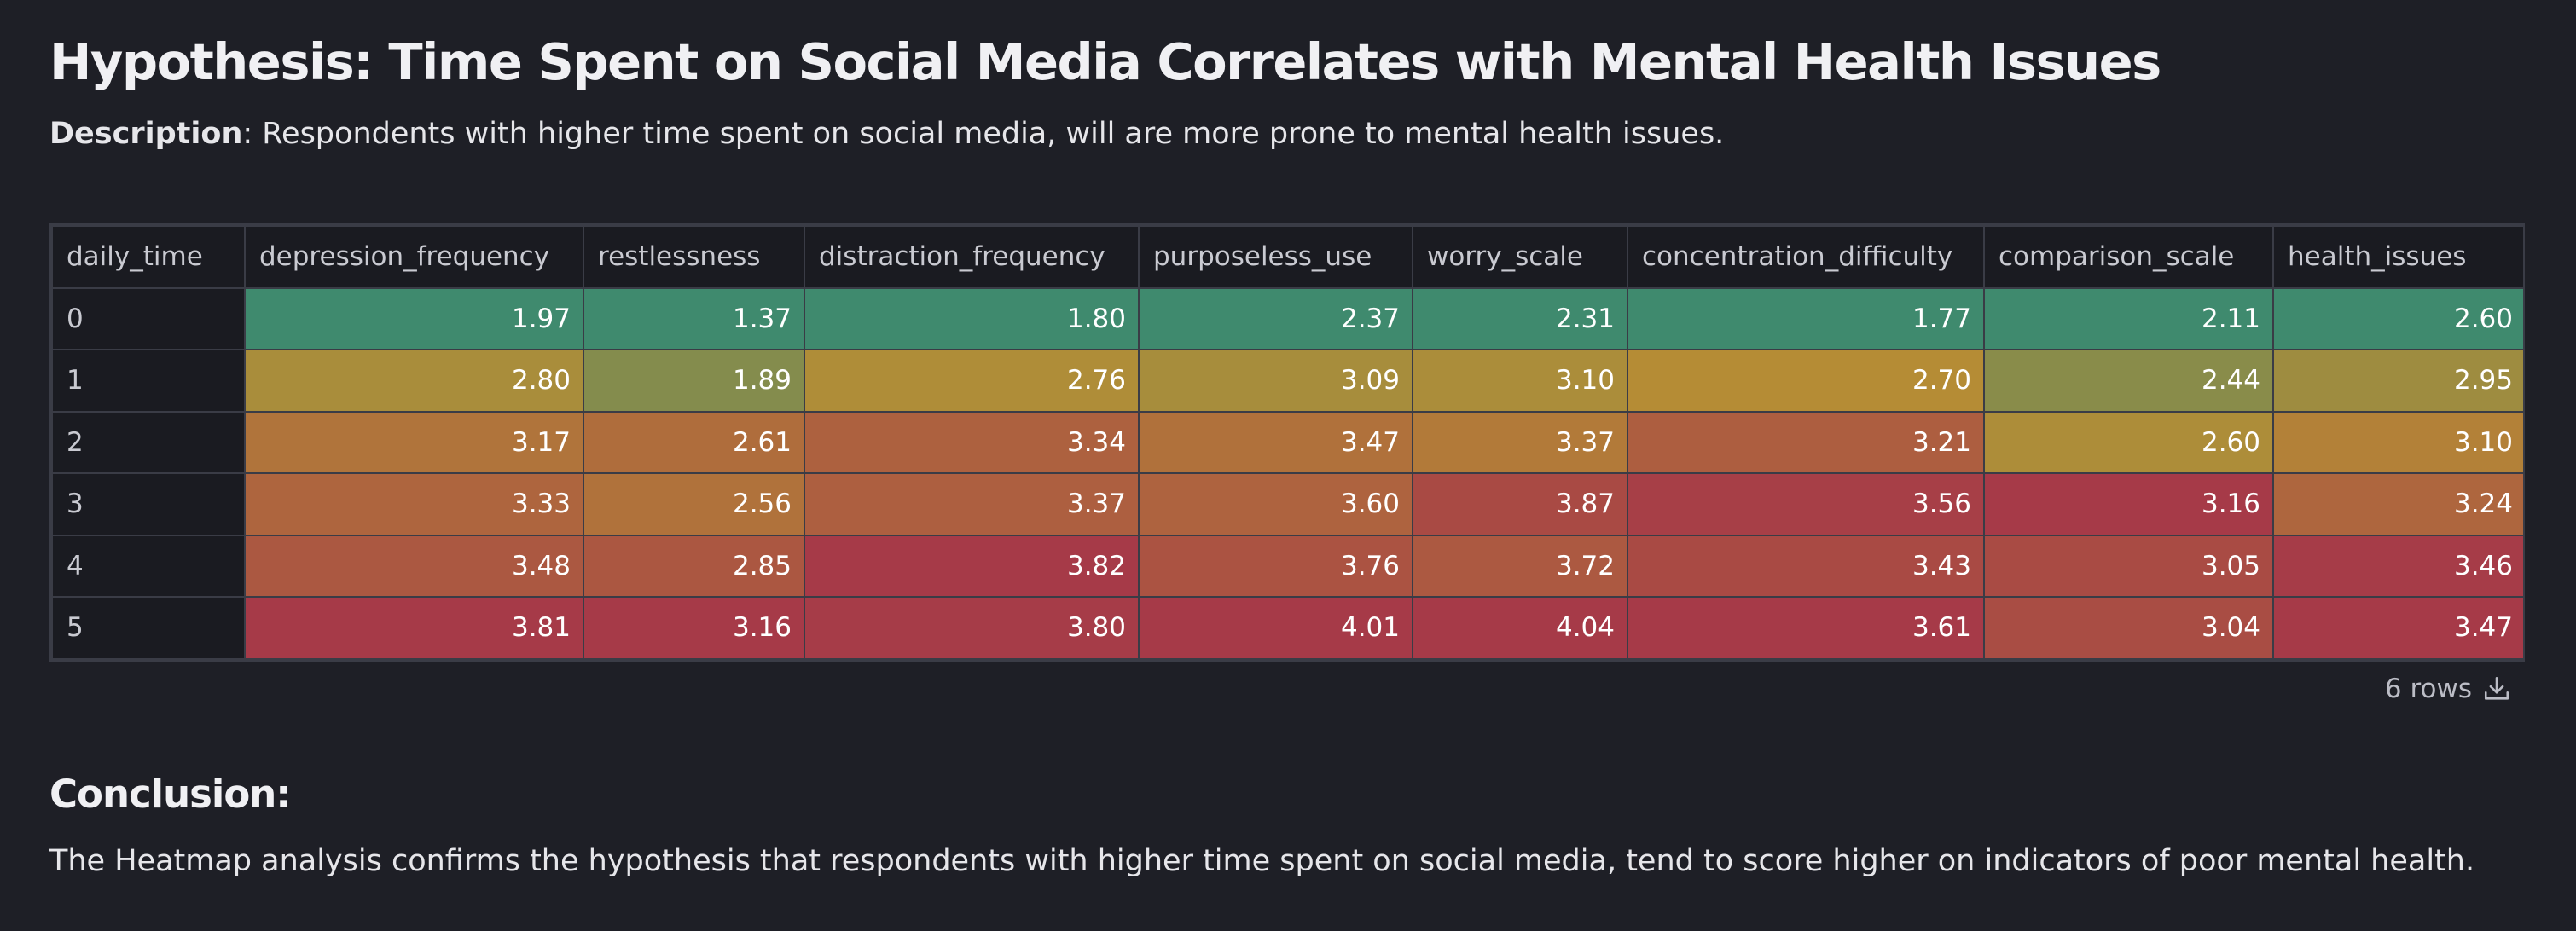  I want to click on table-cell: 3.48, so click(414, 566).